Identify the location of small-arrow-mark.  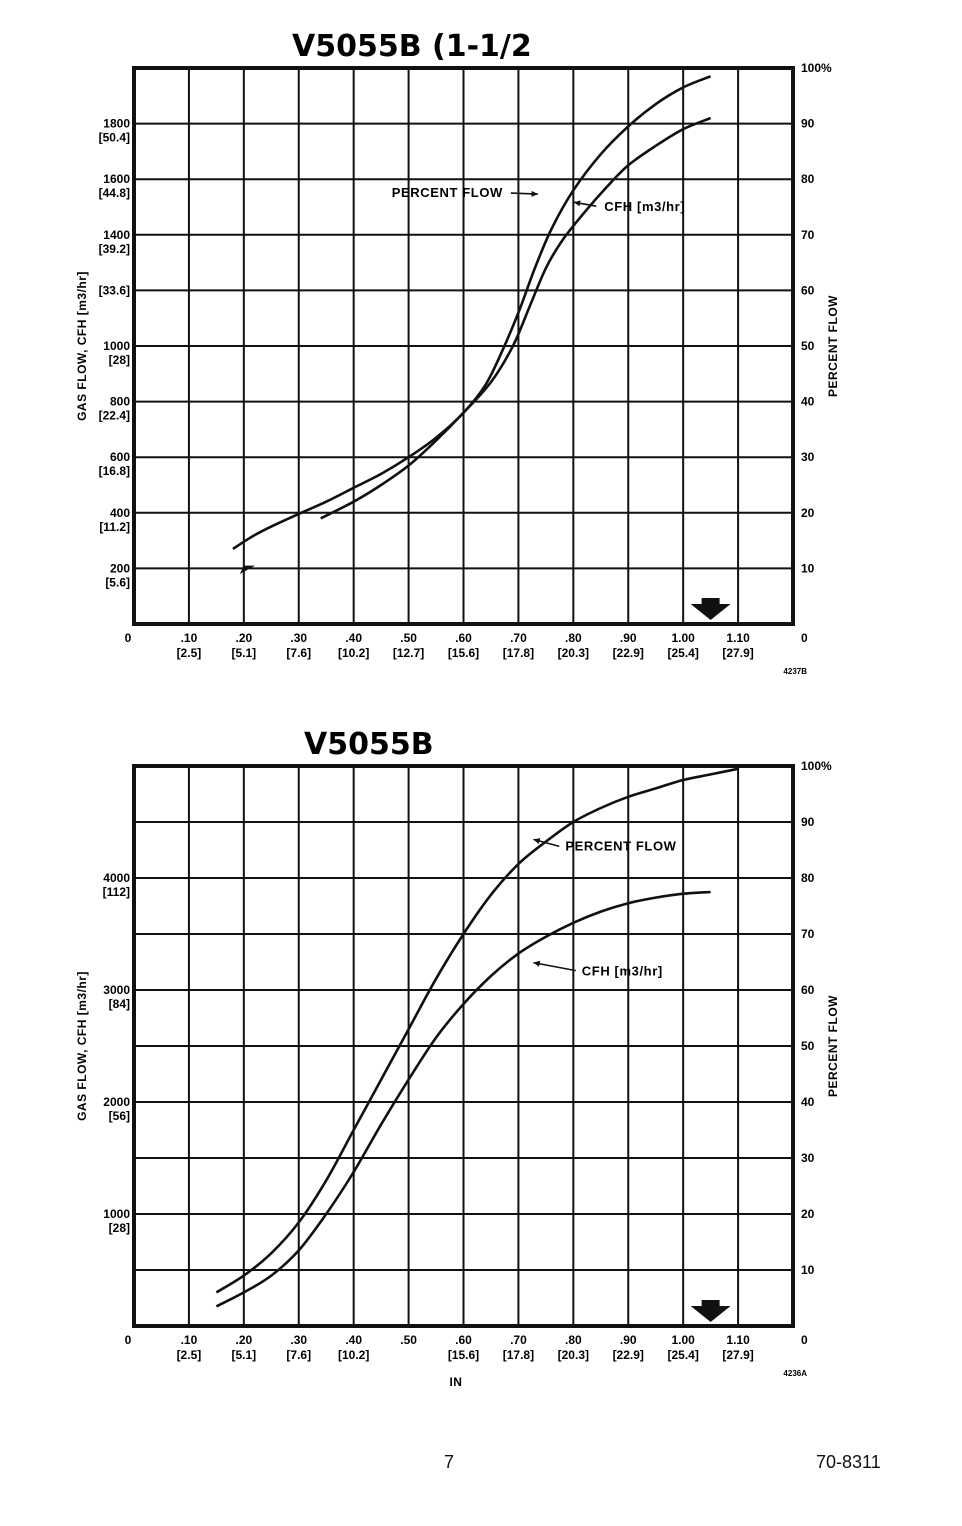
(247, 569).